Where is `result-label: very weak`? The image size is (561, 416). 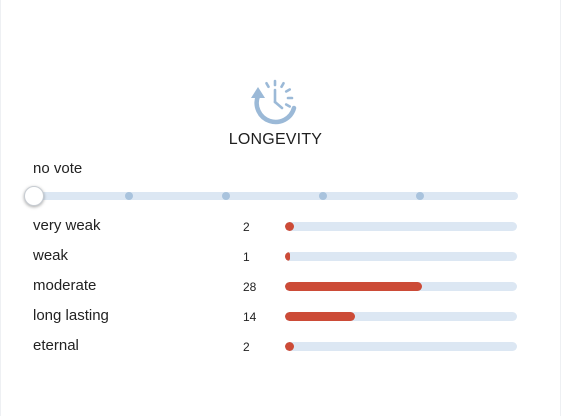
result-label: very weak is located at coordinates (67, 225).